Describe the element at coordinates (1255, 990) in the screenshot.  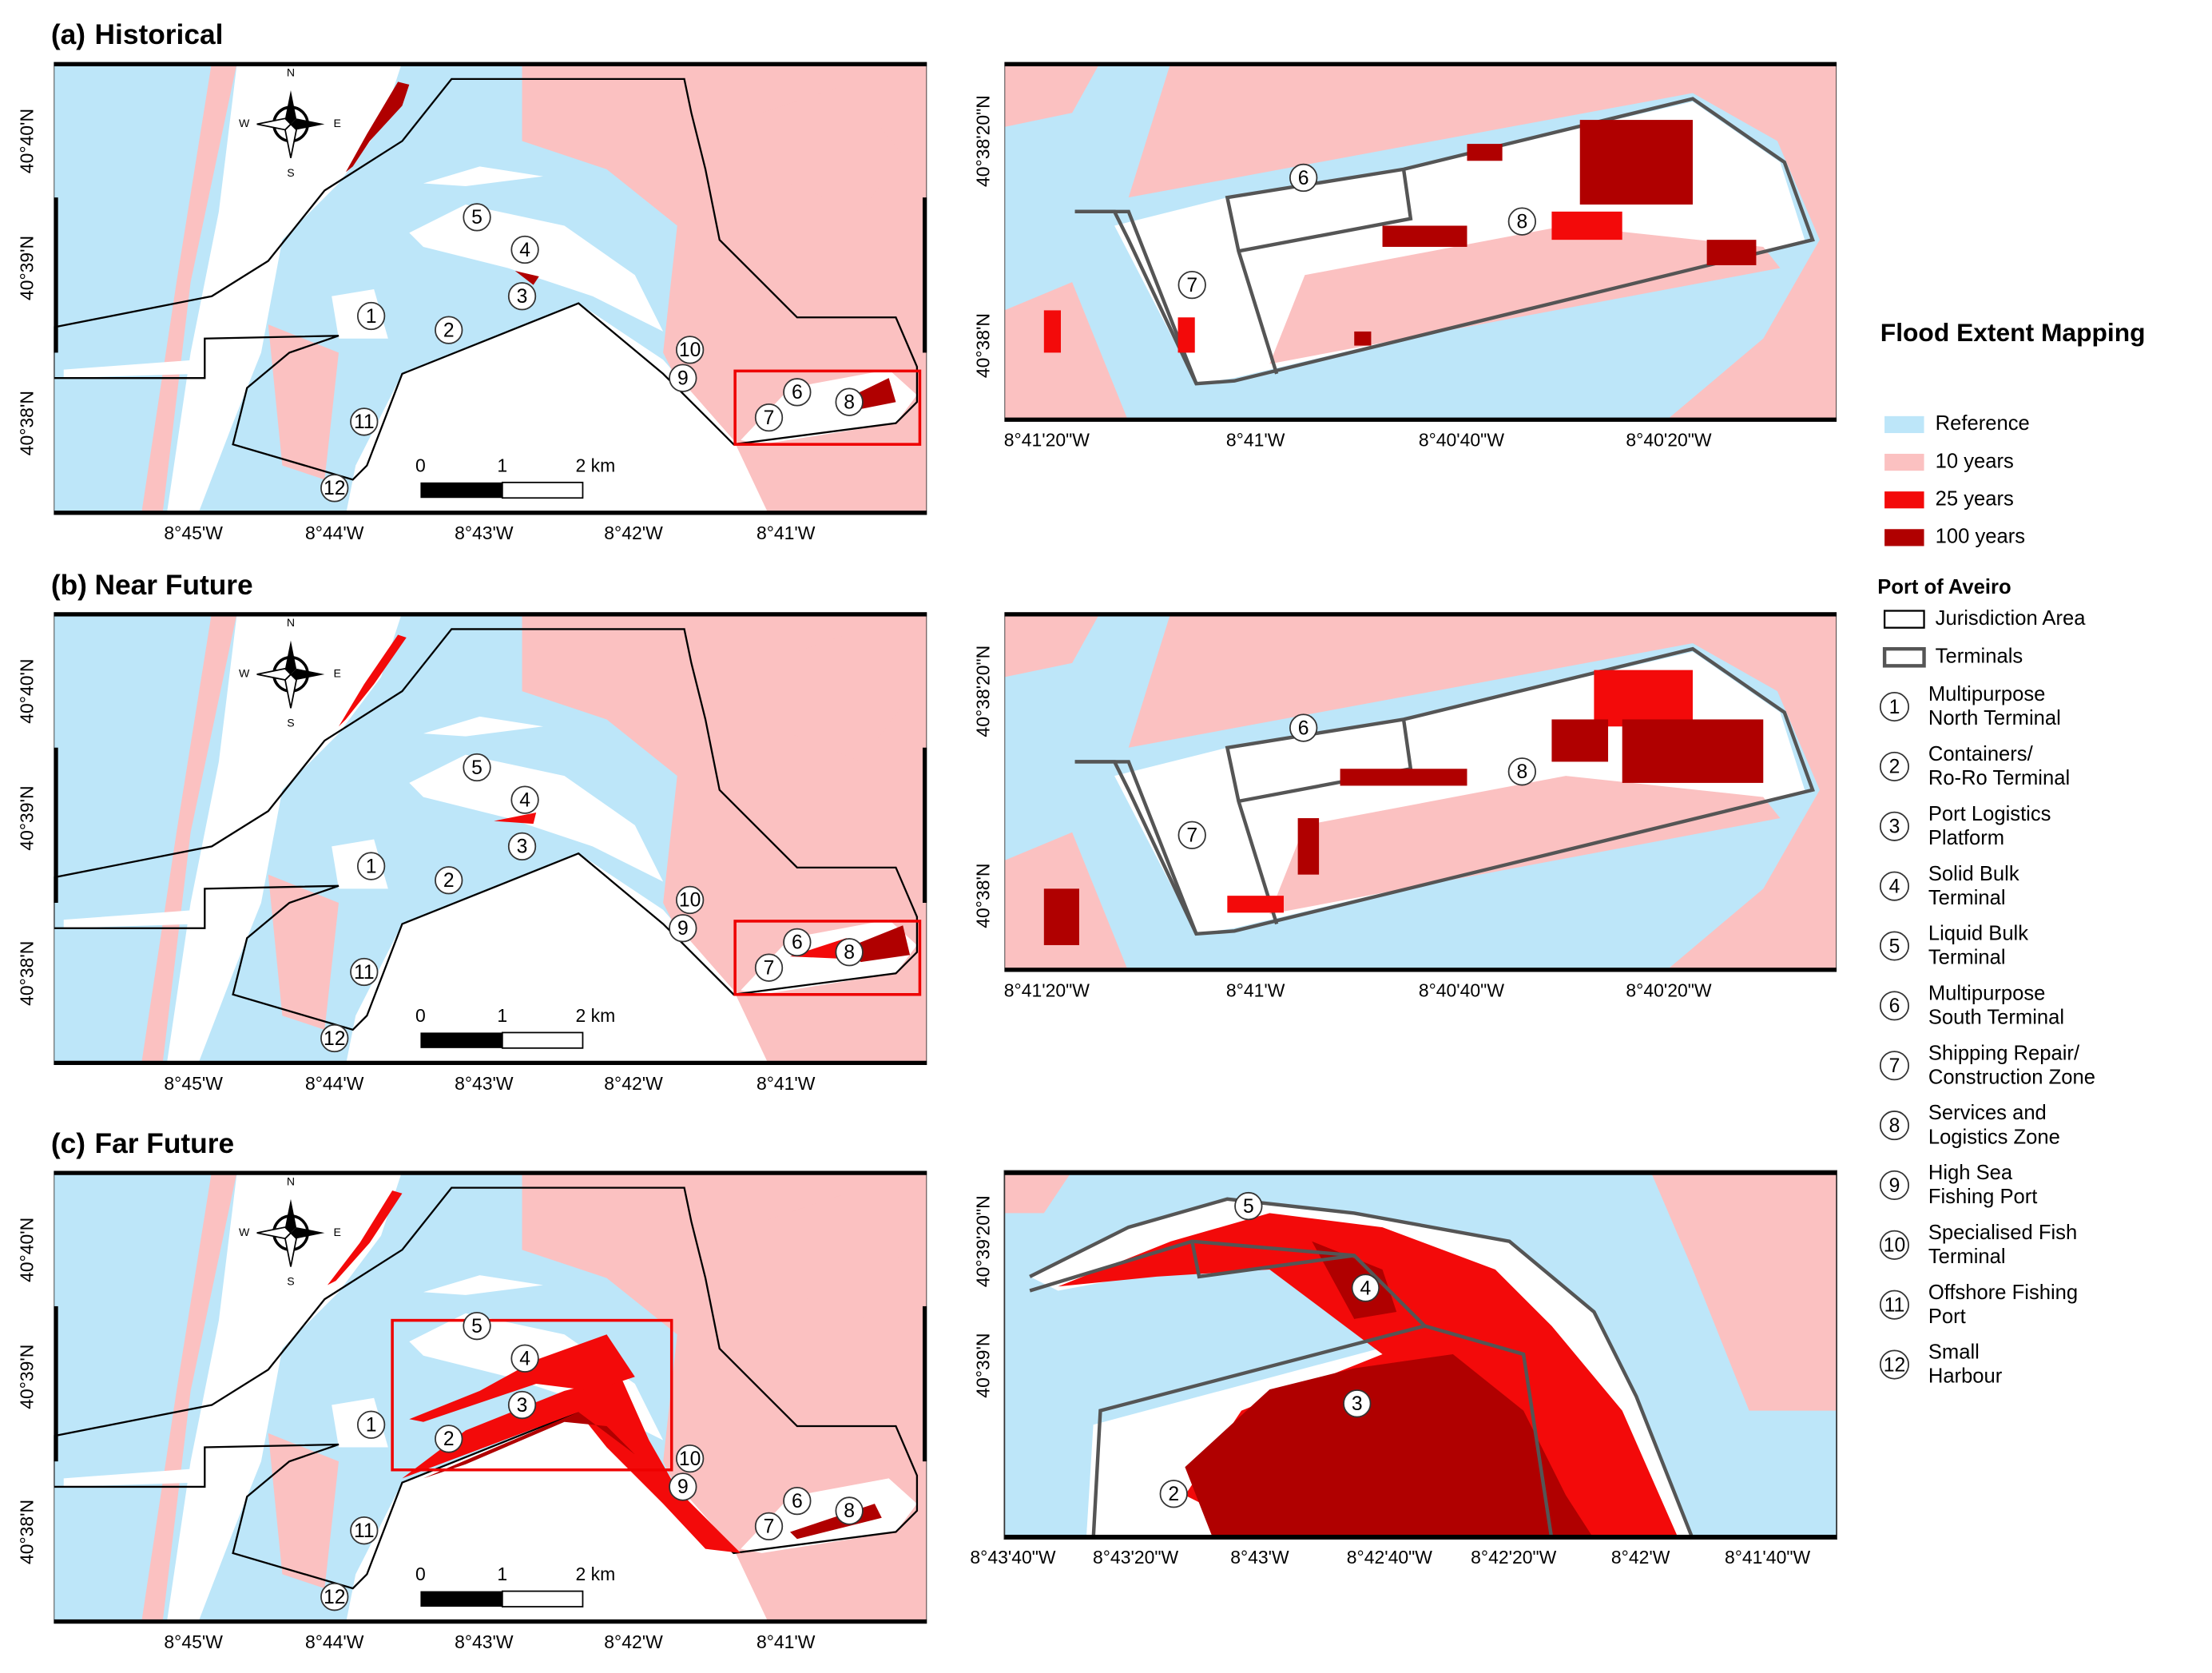
I see `lon-label: 8°41'W` at that location.